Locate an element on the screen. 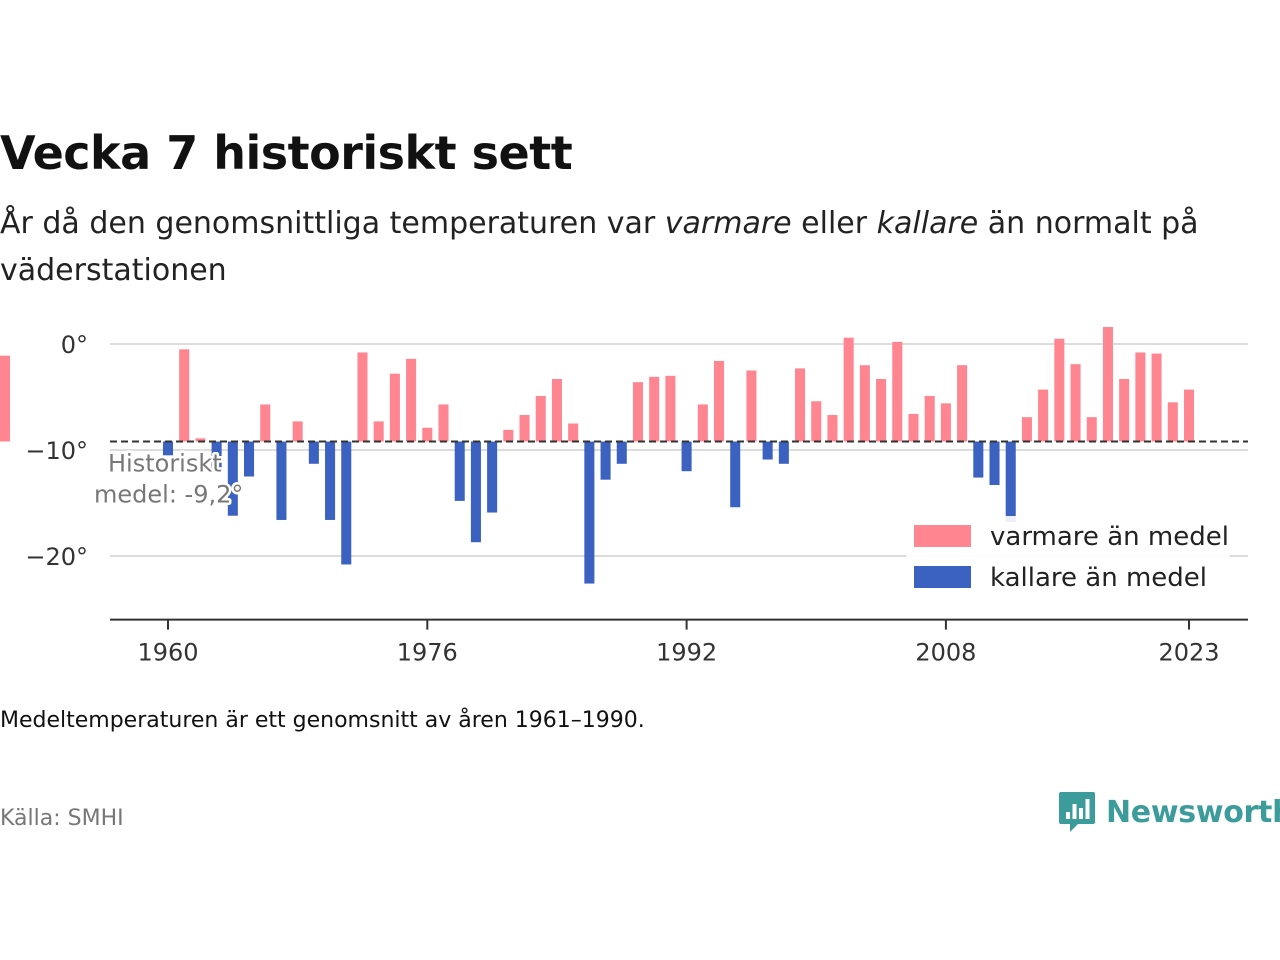 The width and height of the screenshot is (1280, 960). subtitle-warm-word: varmare is located at coordinates (728, 223).